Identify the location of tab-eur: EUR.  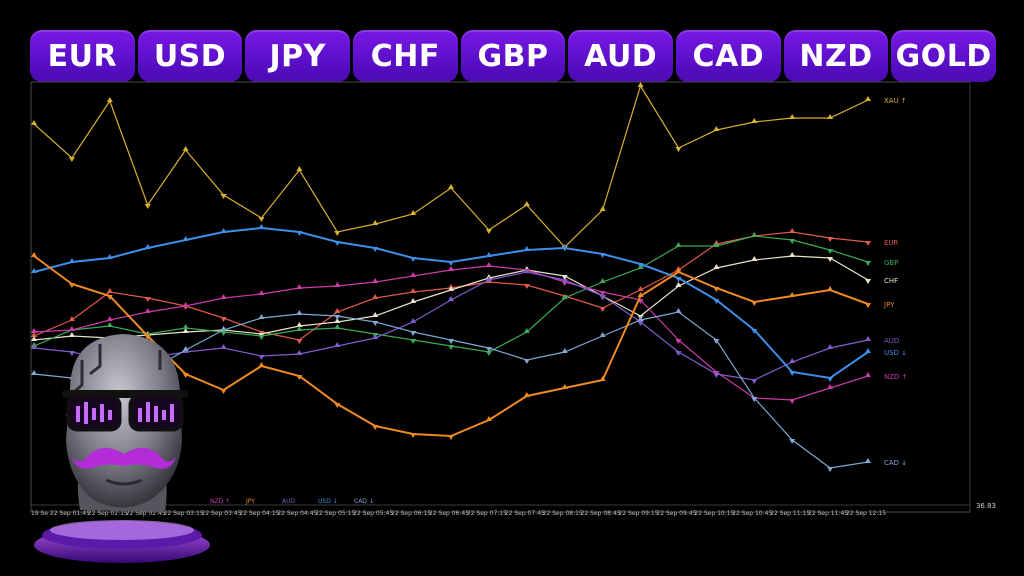
(82, 56).